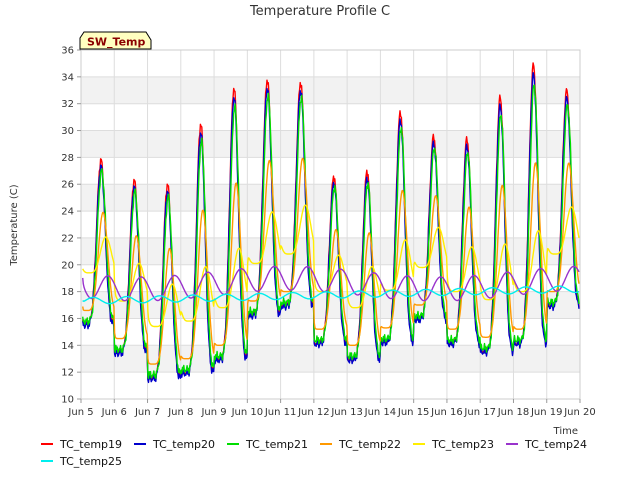 This screenshot has height=480, width=640. What do you see at coordinates (247, 412) in the screenshot?
I see `x-tick-label: Jun 10` at bounding box center [247, 412].